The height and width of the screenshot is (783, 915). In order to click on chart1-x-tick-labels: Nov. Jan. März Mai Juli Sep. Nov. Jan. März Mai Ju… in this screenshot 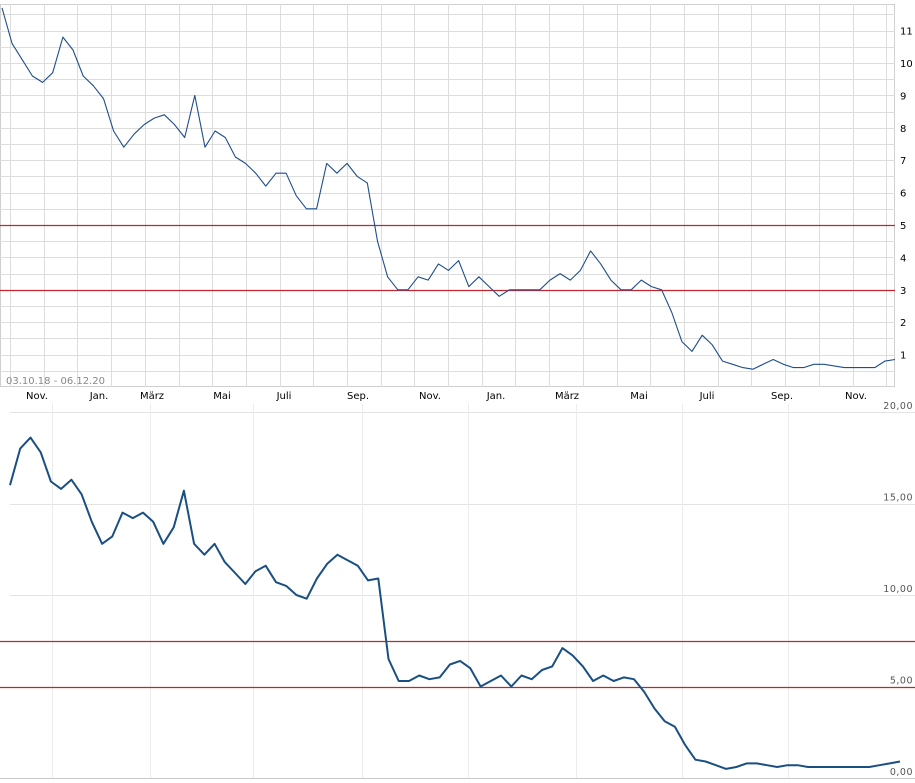, I will do `click(446, 396)`.